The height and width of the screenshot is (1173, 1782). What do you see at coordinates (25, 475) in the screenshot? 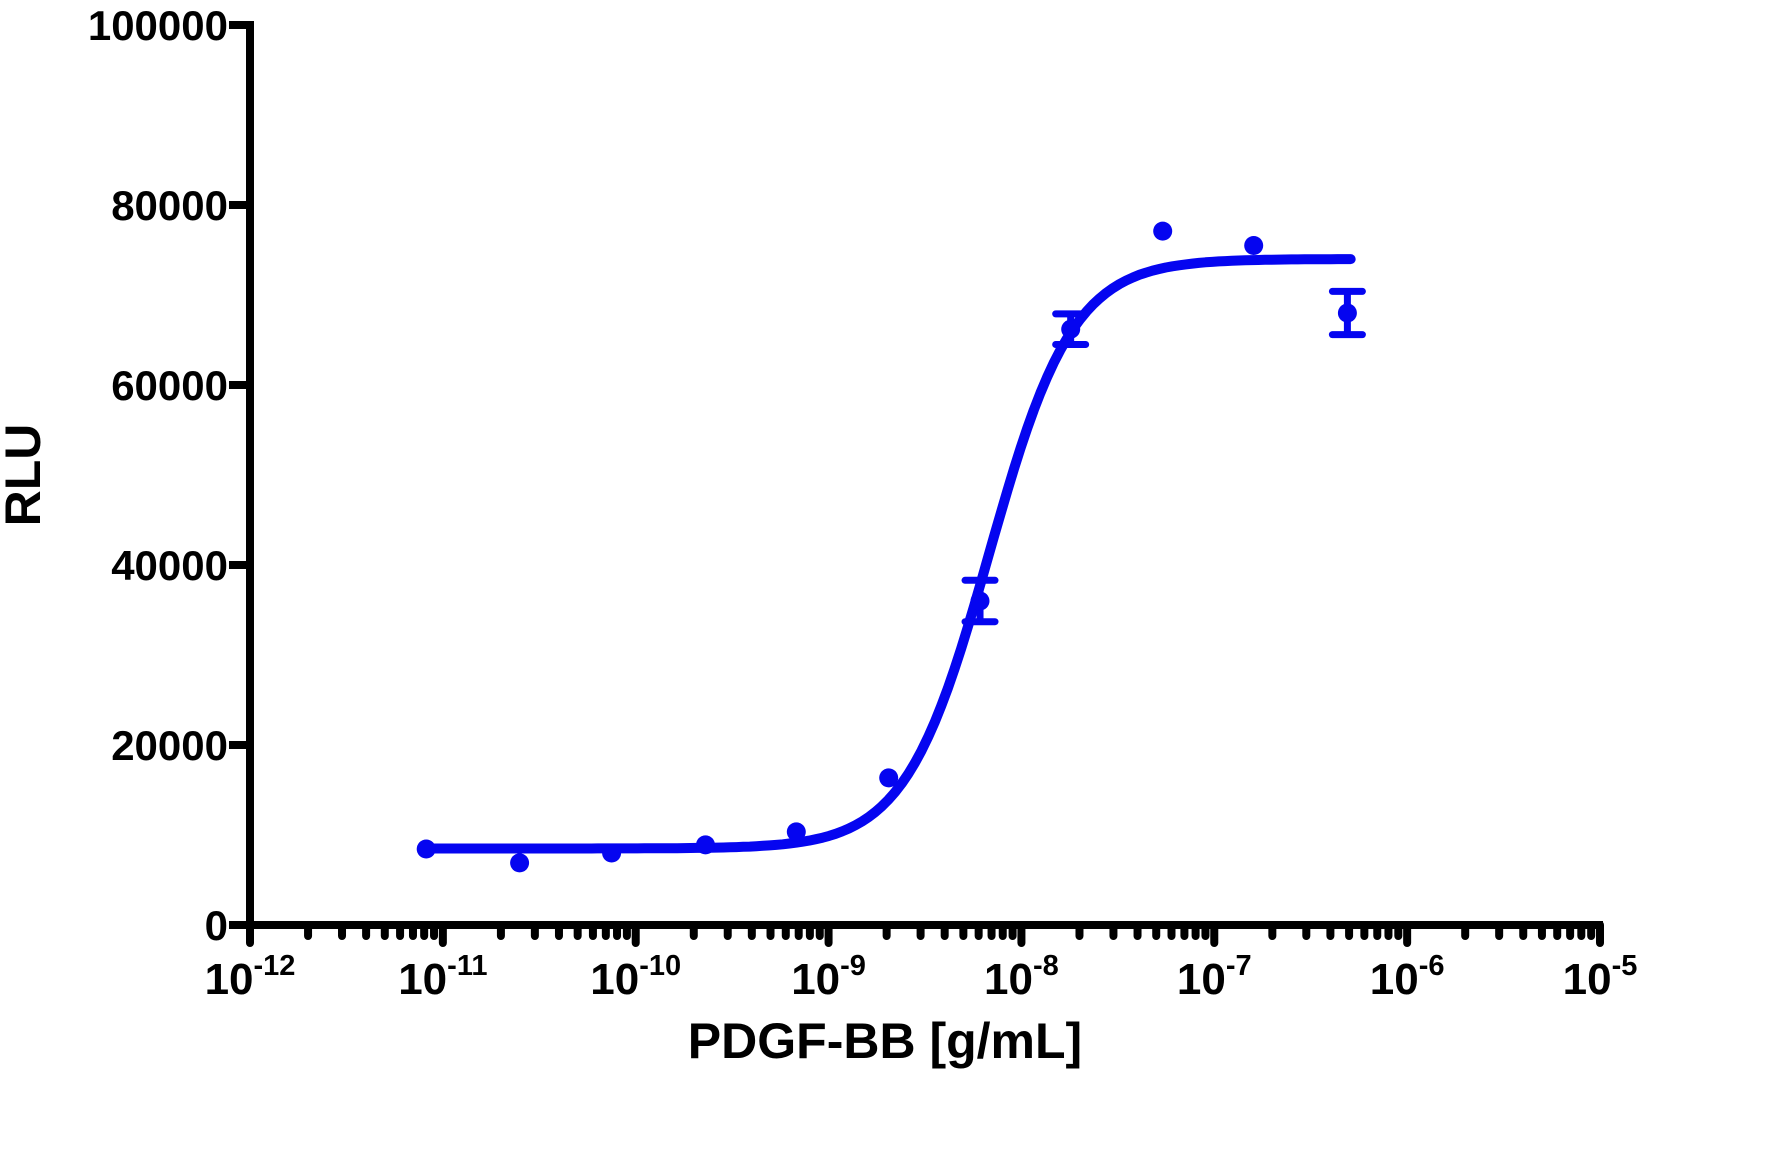
I see `y-axis-title: RLU` at bounding box center [25, 475].